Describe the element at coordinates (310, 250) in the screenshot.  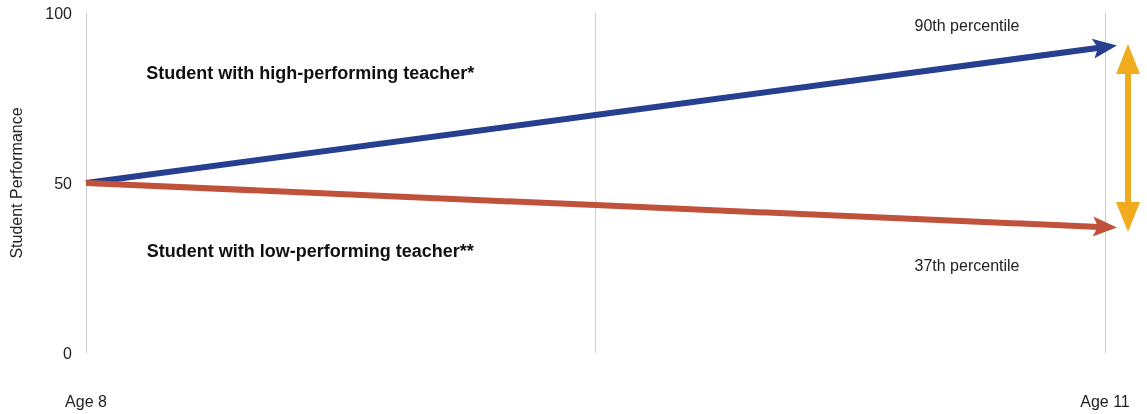
I see `text: Student with low-performing teacher**` at that location.